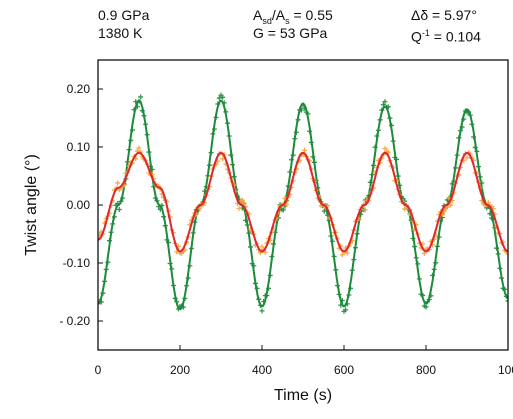  What do you see at coordinates (31, 205) in the screenshot?
I see `y-axis-title: Twist angle (°)` at bounding box center [31, 205].